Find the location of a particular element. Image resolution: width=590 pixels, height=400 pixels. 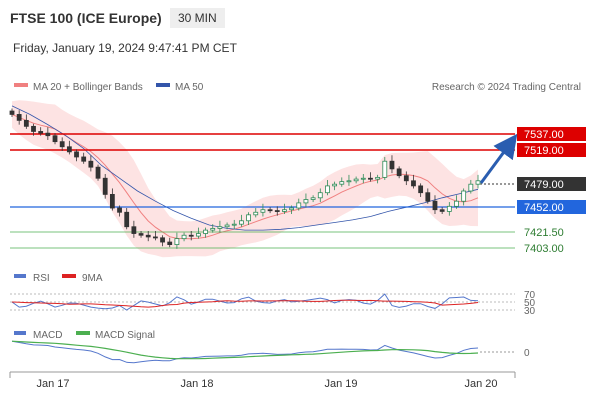

support-tag is located at coordinates (551, 207).